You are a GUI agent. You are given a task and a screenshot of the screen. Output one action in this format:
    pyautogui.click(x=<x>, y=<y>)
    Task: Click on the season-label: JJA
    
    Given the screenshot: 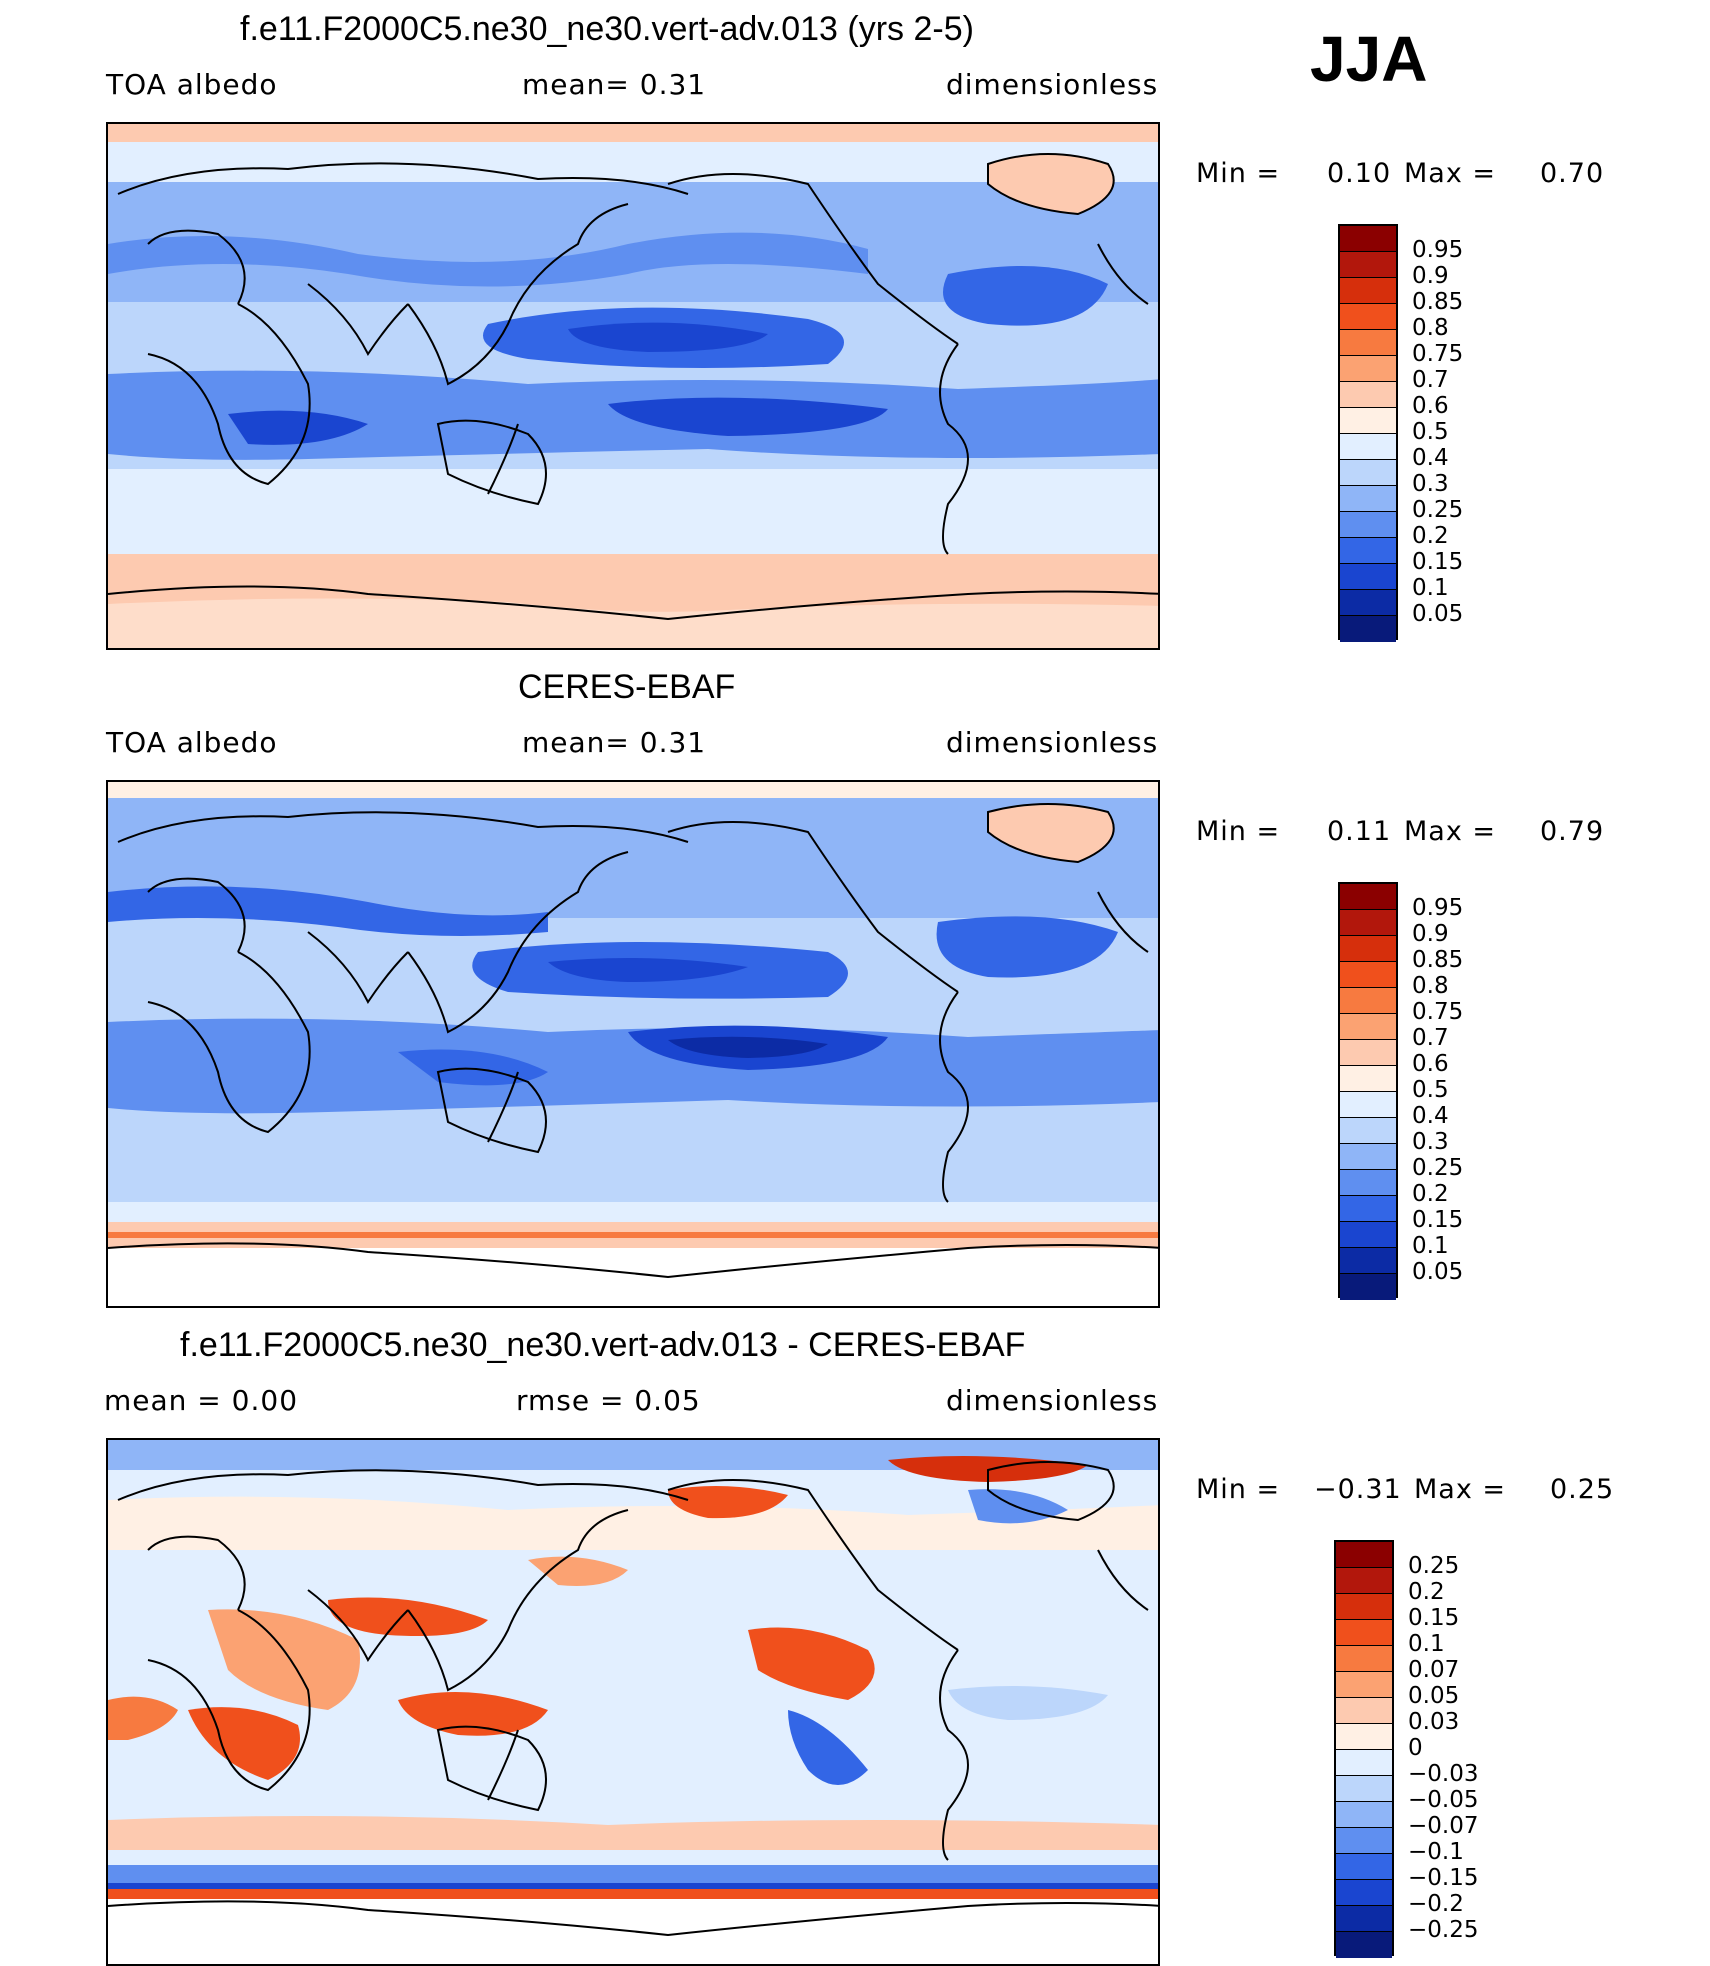 What is the action you would take?
    pyautogui.click(x=1369, y=59)
    